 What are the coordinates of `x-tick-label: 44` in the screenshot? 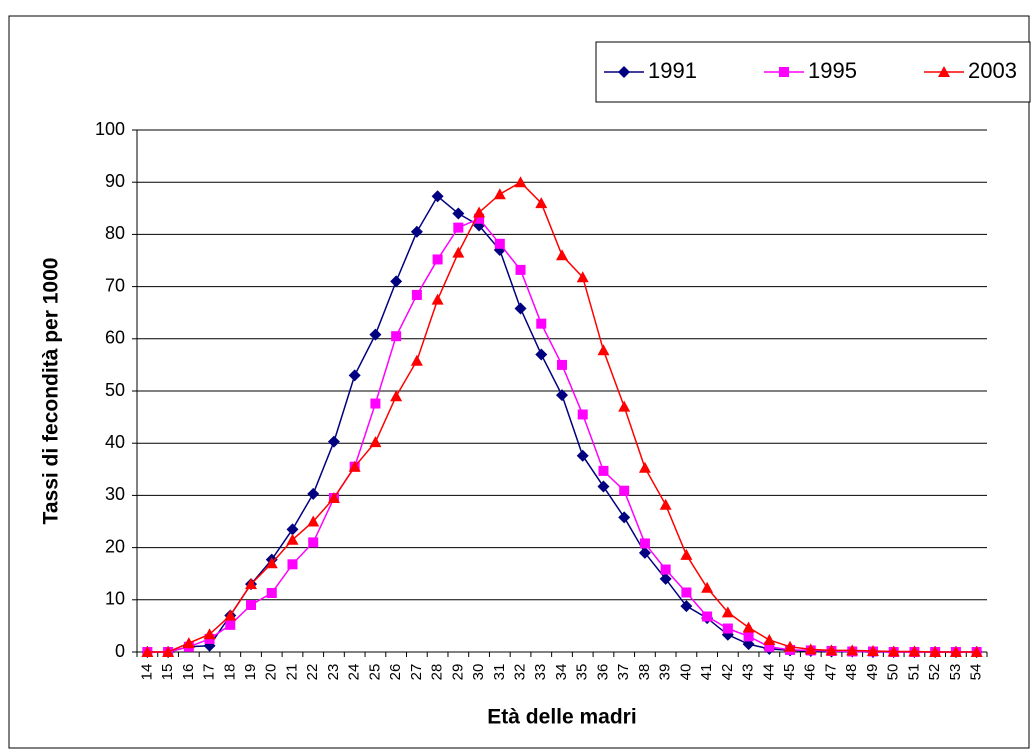 It's located at (768, 672).